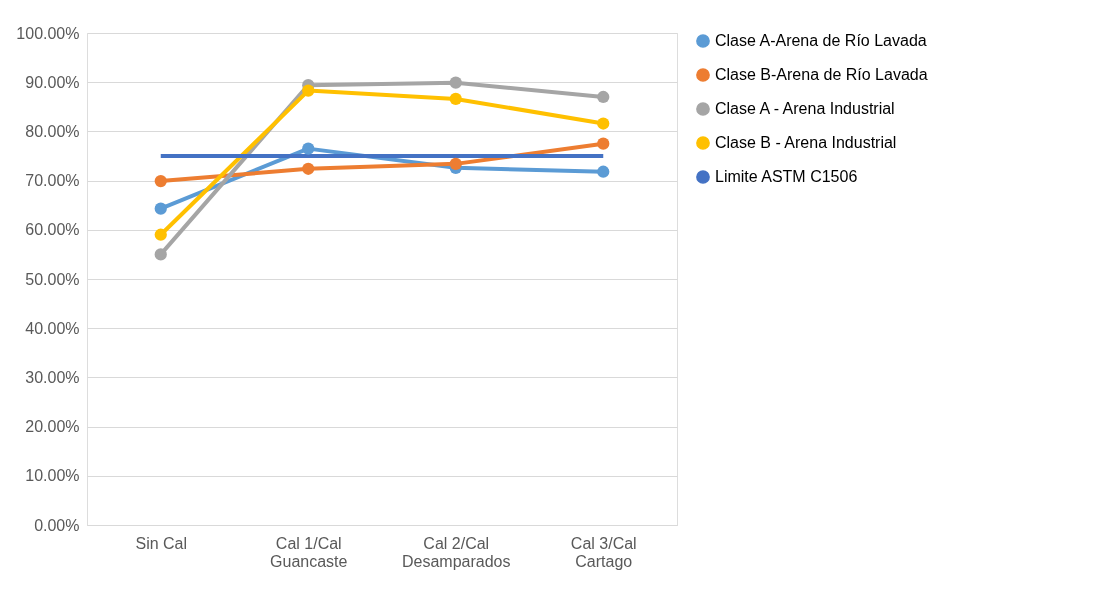 Image resolution: width=1111 pixels, height=613 pixels. Describe the element at coordinates (821, 40) in the screenshot. I see `legend-label: Clase A-Arena de Río Lavada` at that location.